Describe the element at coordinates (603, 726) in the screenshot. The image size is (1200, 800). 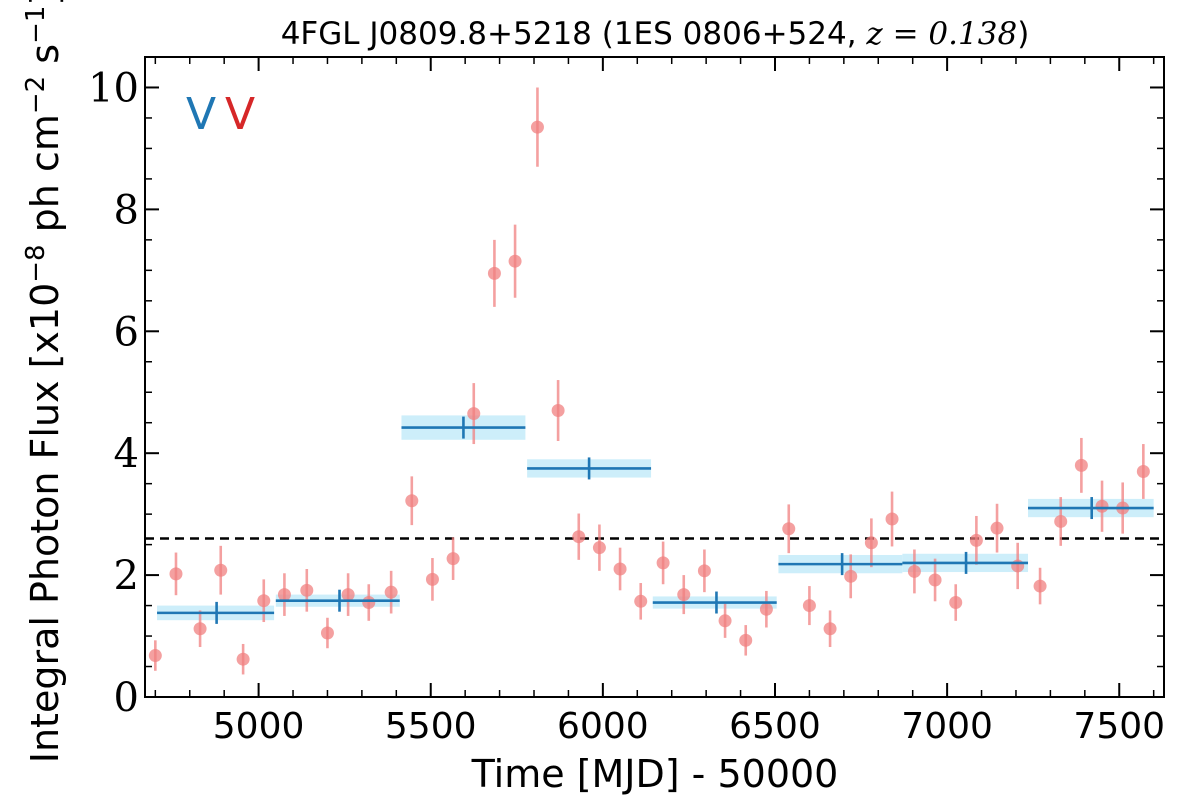
I see `x-tick-label: 6000` at that location.